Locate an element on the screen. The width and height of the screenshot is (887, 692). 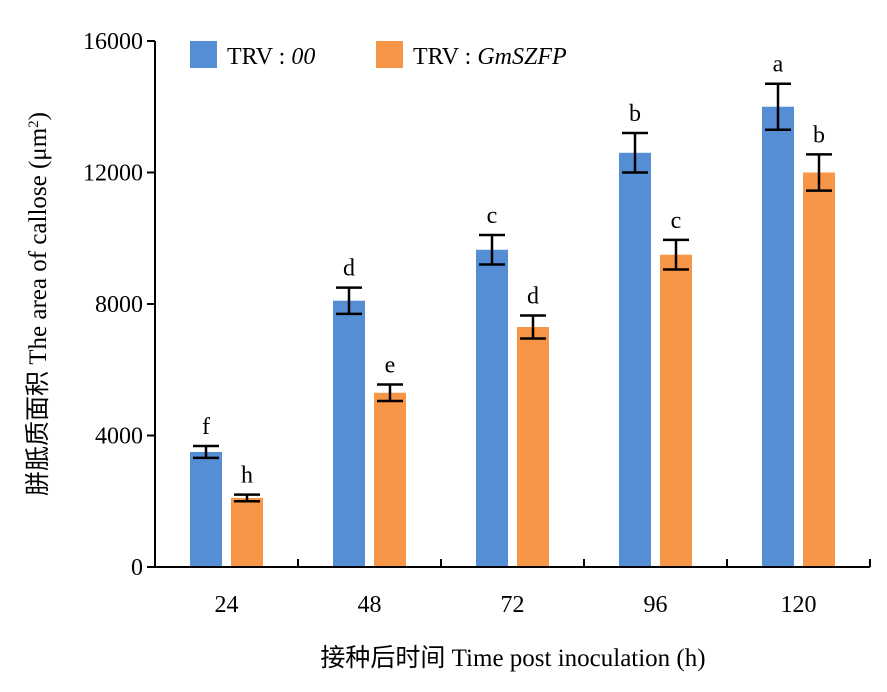
significance-label: a is located at coordinates (778, 65).